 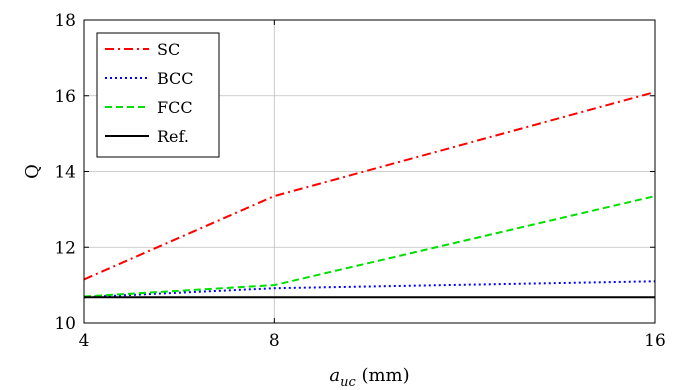 What do you see at coordinates (168, 49) in the screenshot?
I see `legend-label: SC` at bounding box center [168, 49].